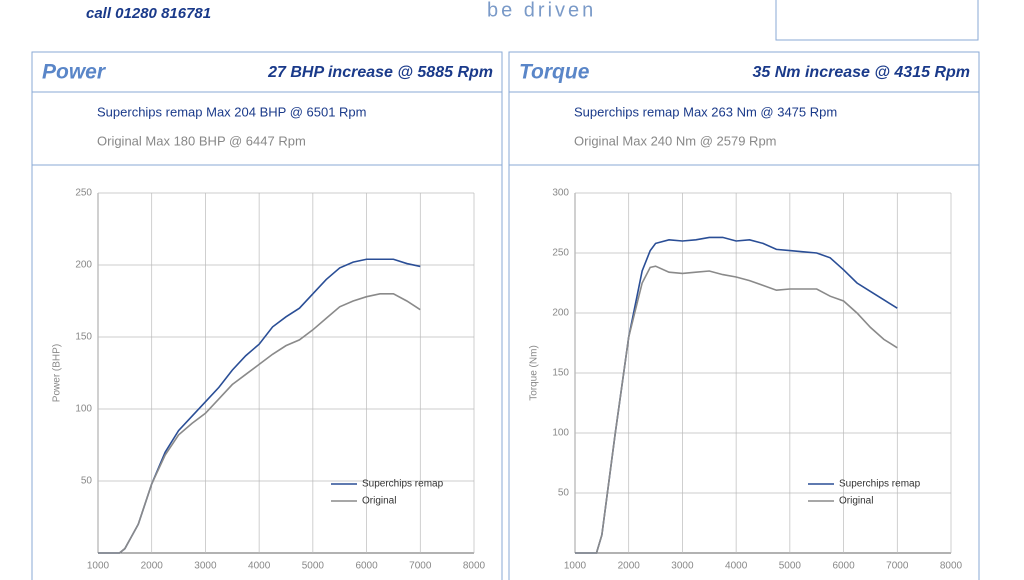  What do you see at coordinates (201, 140) in the screenshot?
I see `subtitle: Original Max 180 BHP @ 6447 Rpm` at bounding box center [201, 140].